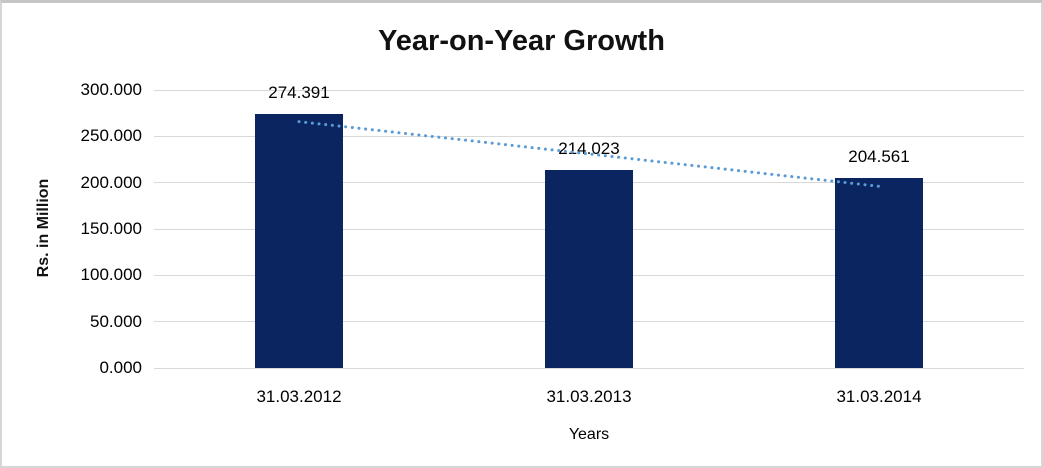  I want to click on bar-31.03.2013, so click(589, 268).